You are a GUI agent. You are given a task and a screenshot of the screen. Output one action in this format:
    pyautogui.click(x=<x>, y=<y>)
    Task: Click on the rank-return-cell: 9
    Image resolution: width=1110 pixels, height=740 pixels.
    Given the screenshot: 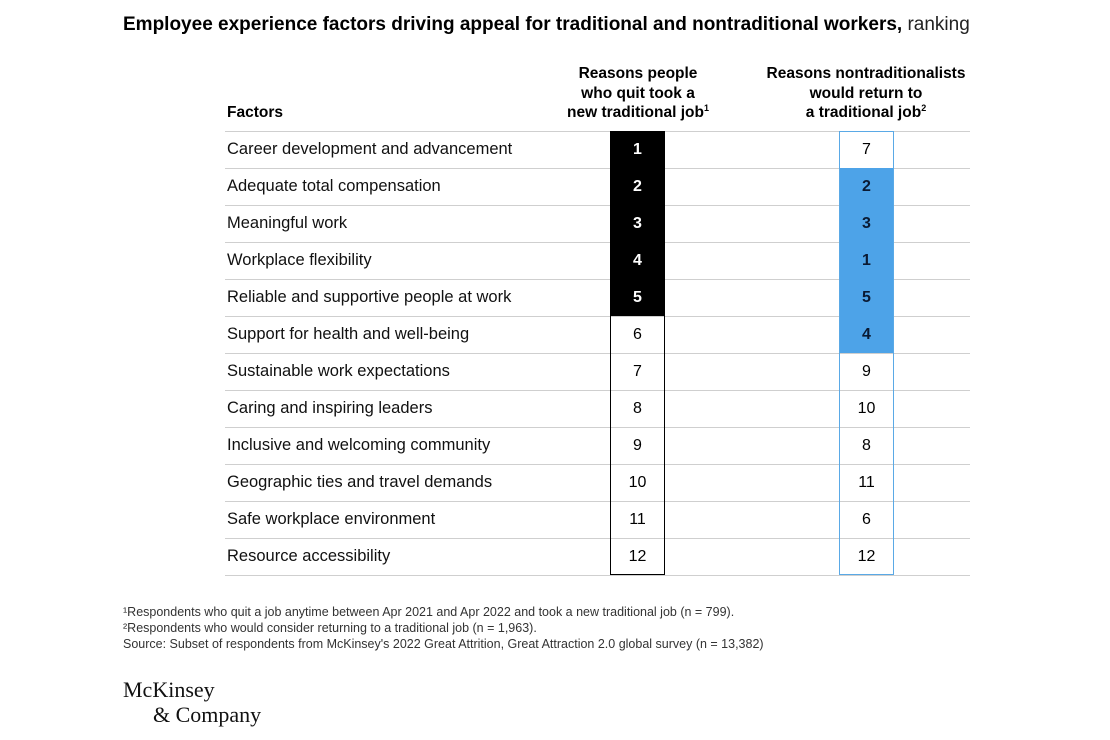 What is the action you would take?
    pyautogui.click(x=866, y=371)
    